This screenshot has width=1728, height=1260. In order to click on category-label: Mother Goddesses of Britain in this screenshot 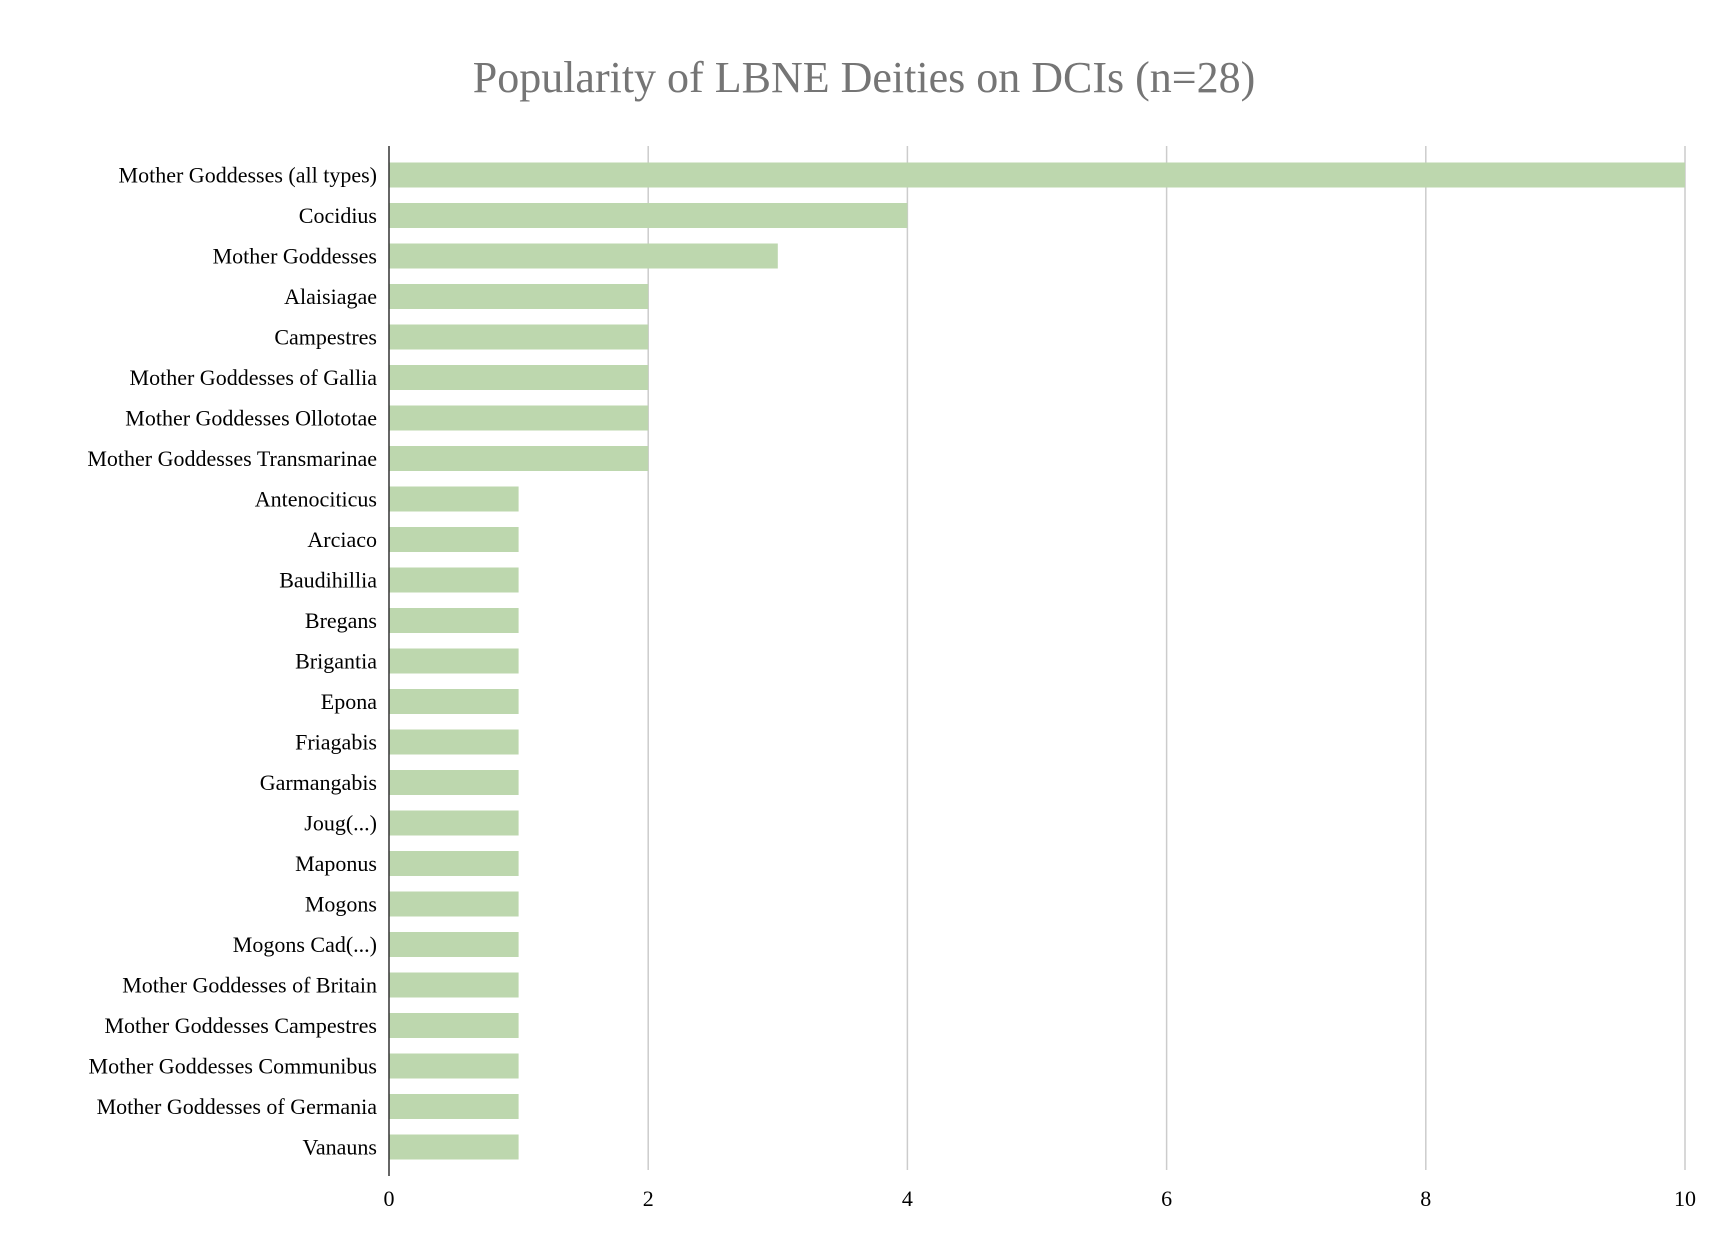, I will do `click(249, 985)`.